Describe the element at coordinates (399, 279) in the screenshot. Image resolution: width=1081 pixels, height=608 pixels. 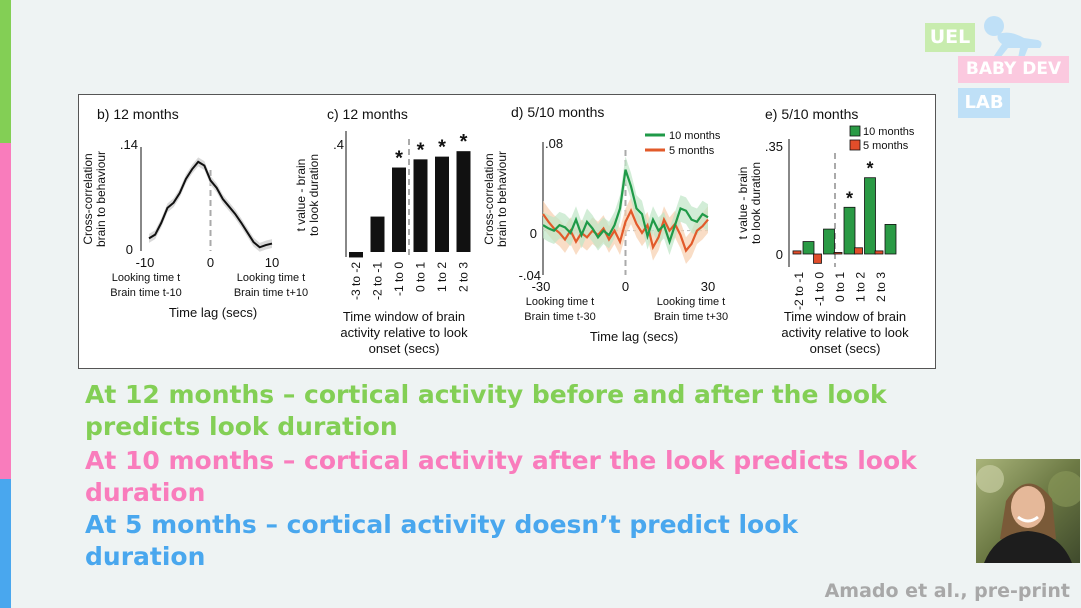
I see `panel-c-xtick-2: -1 to 0` at that location.